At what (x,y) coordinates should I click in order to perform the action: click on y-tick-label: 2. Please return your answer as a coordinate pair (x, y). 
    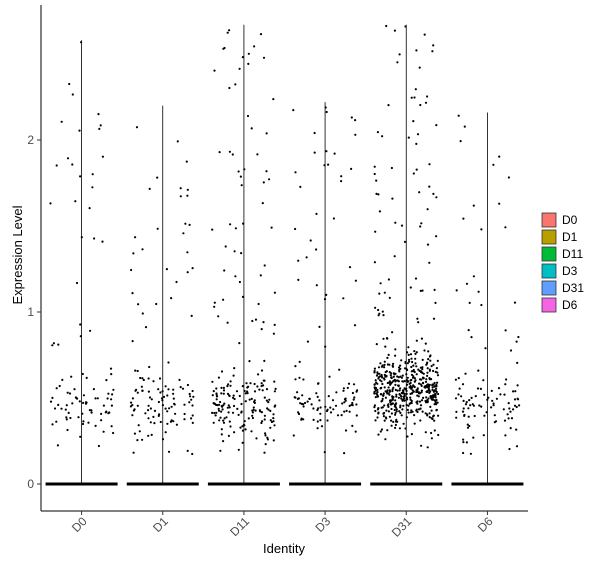
    Looking at the image, I should click on (30, 140).